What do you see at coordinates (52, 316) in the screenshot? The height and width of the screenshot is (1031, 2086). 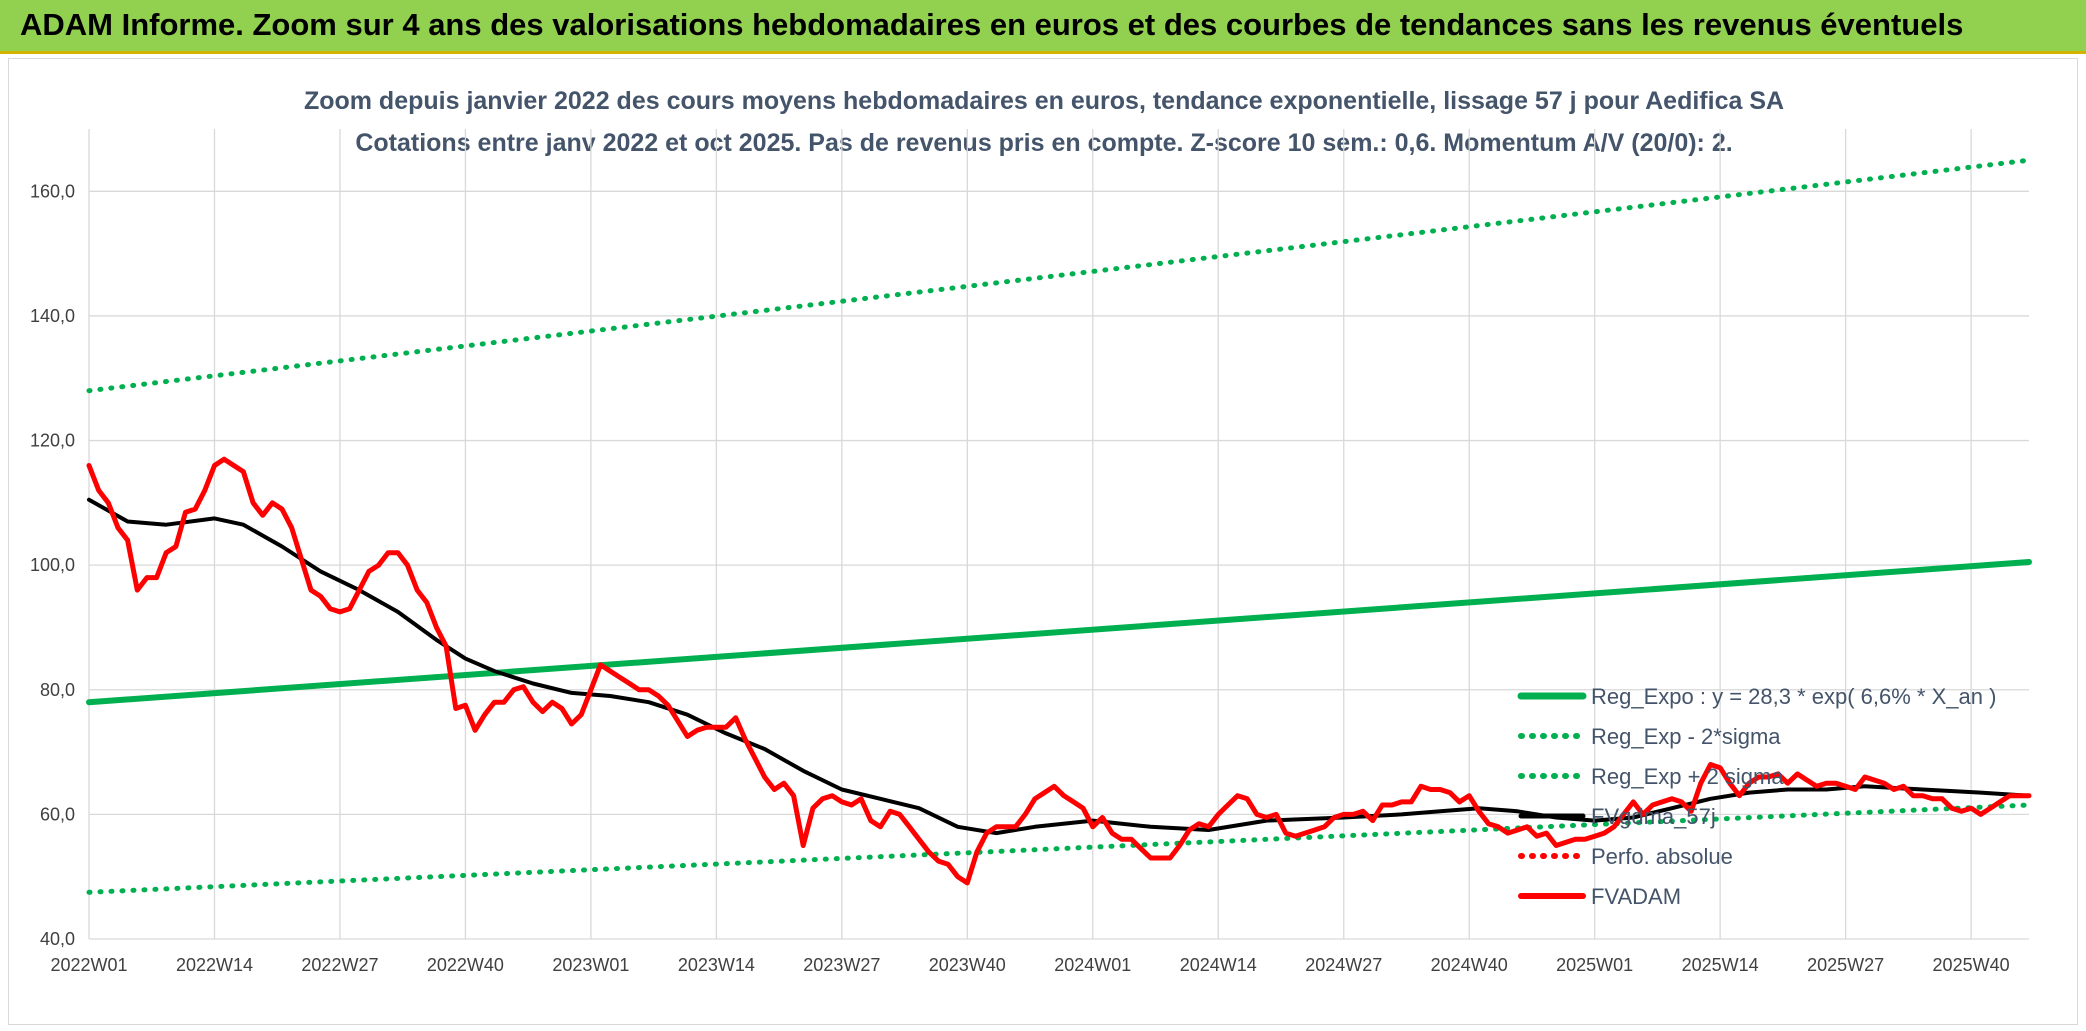 I see `y-tick-label: 140,0` at bounding box center [52, 316].